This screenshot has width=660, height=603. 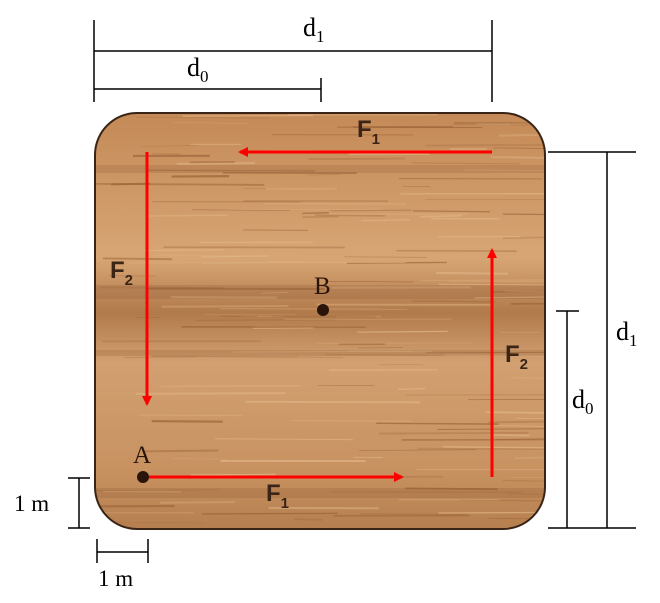 What do you see at coordinates (627, 333) in the screenshot?
I see `right-d1-label: d1` at bounding box center [627, 333].